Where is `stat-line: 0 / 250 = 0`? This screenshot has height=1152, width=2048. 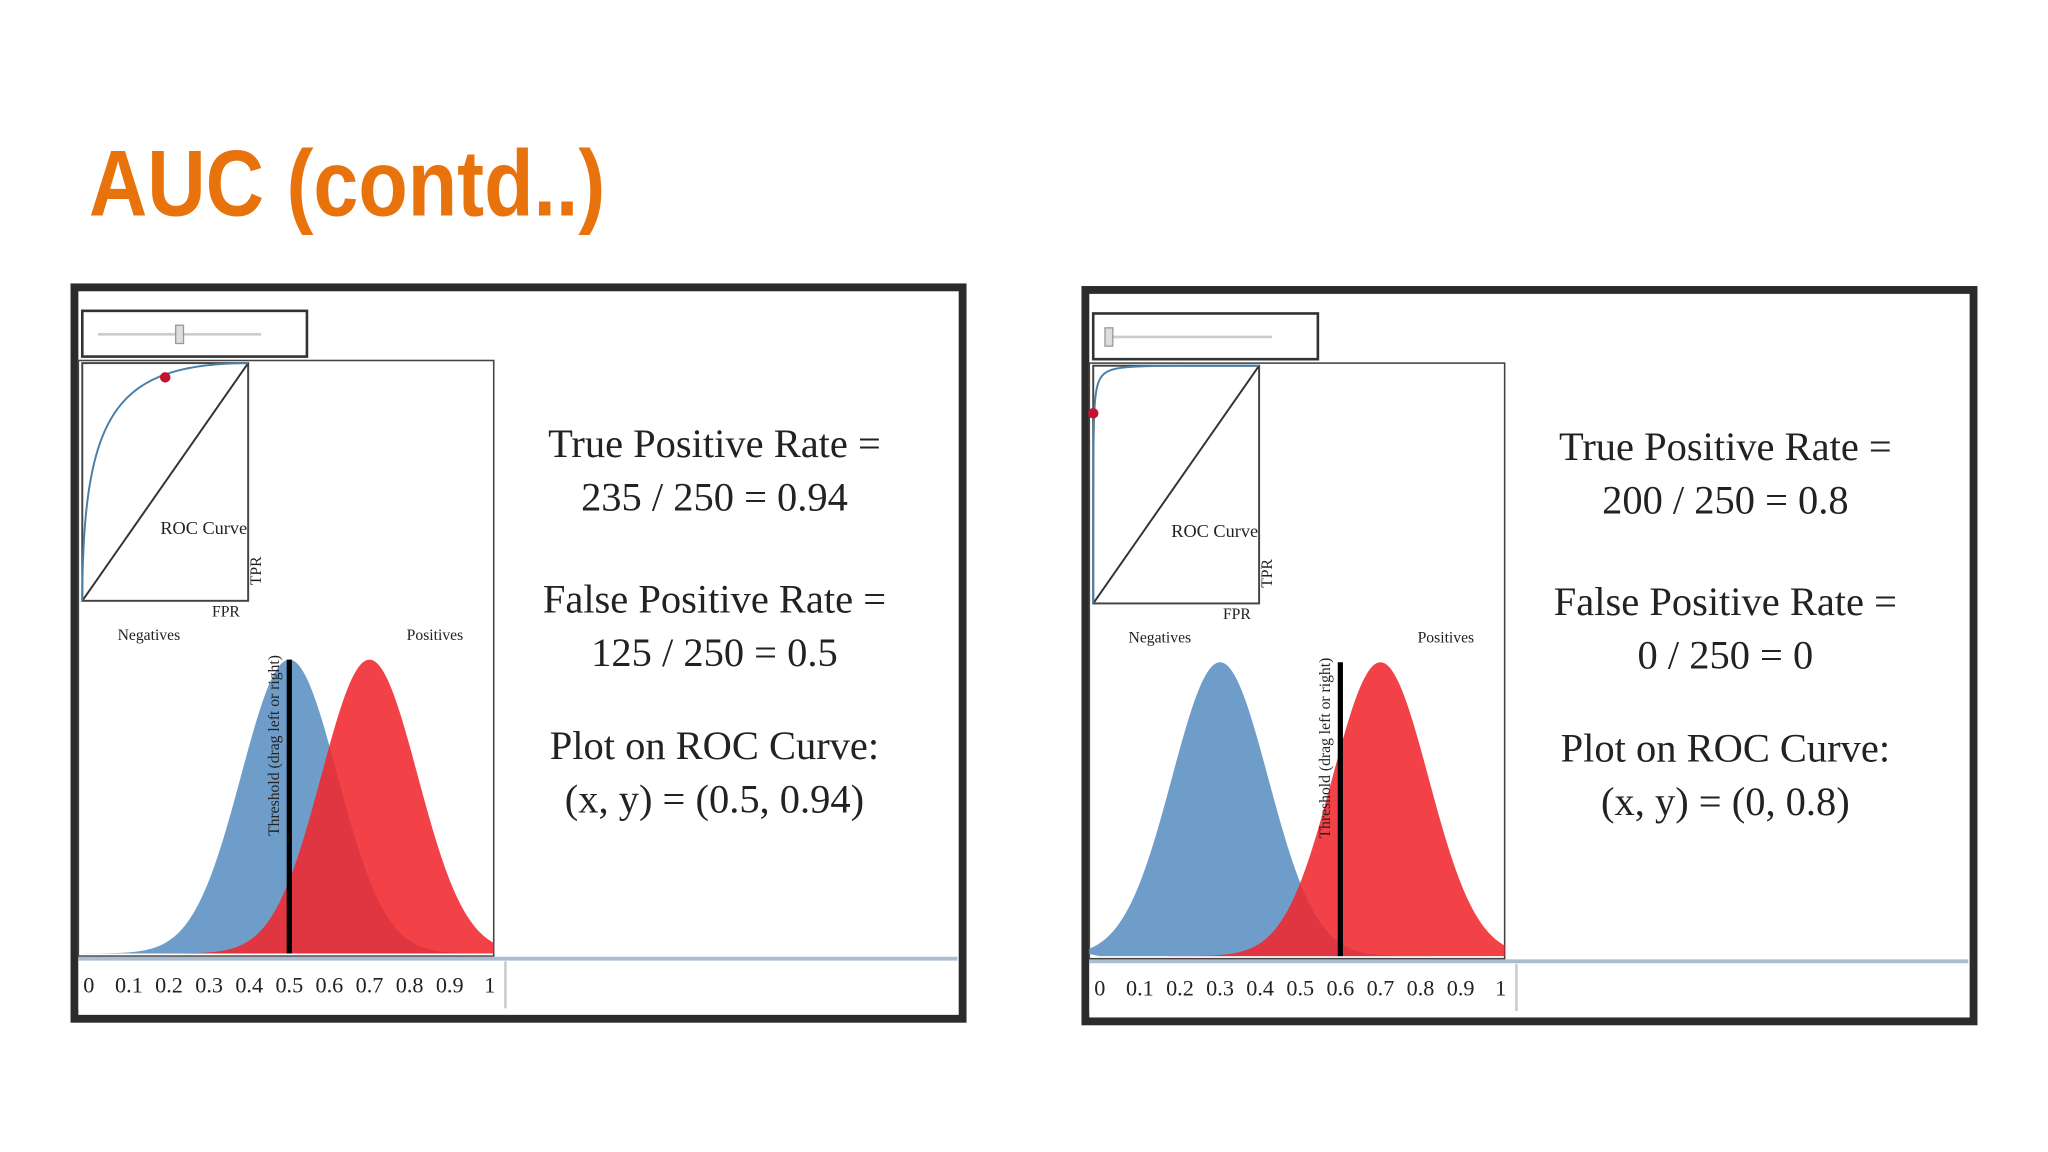
stat-line: 0 / 250 = 0 is located at coordinates (1726, 655).